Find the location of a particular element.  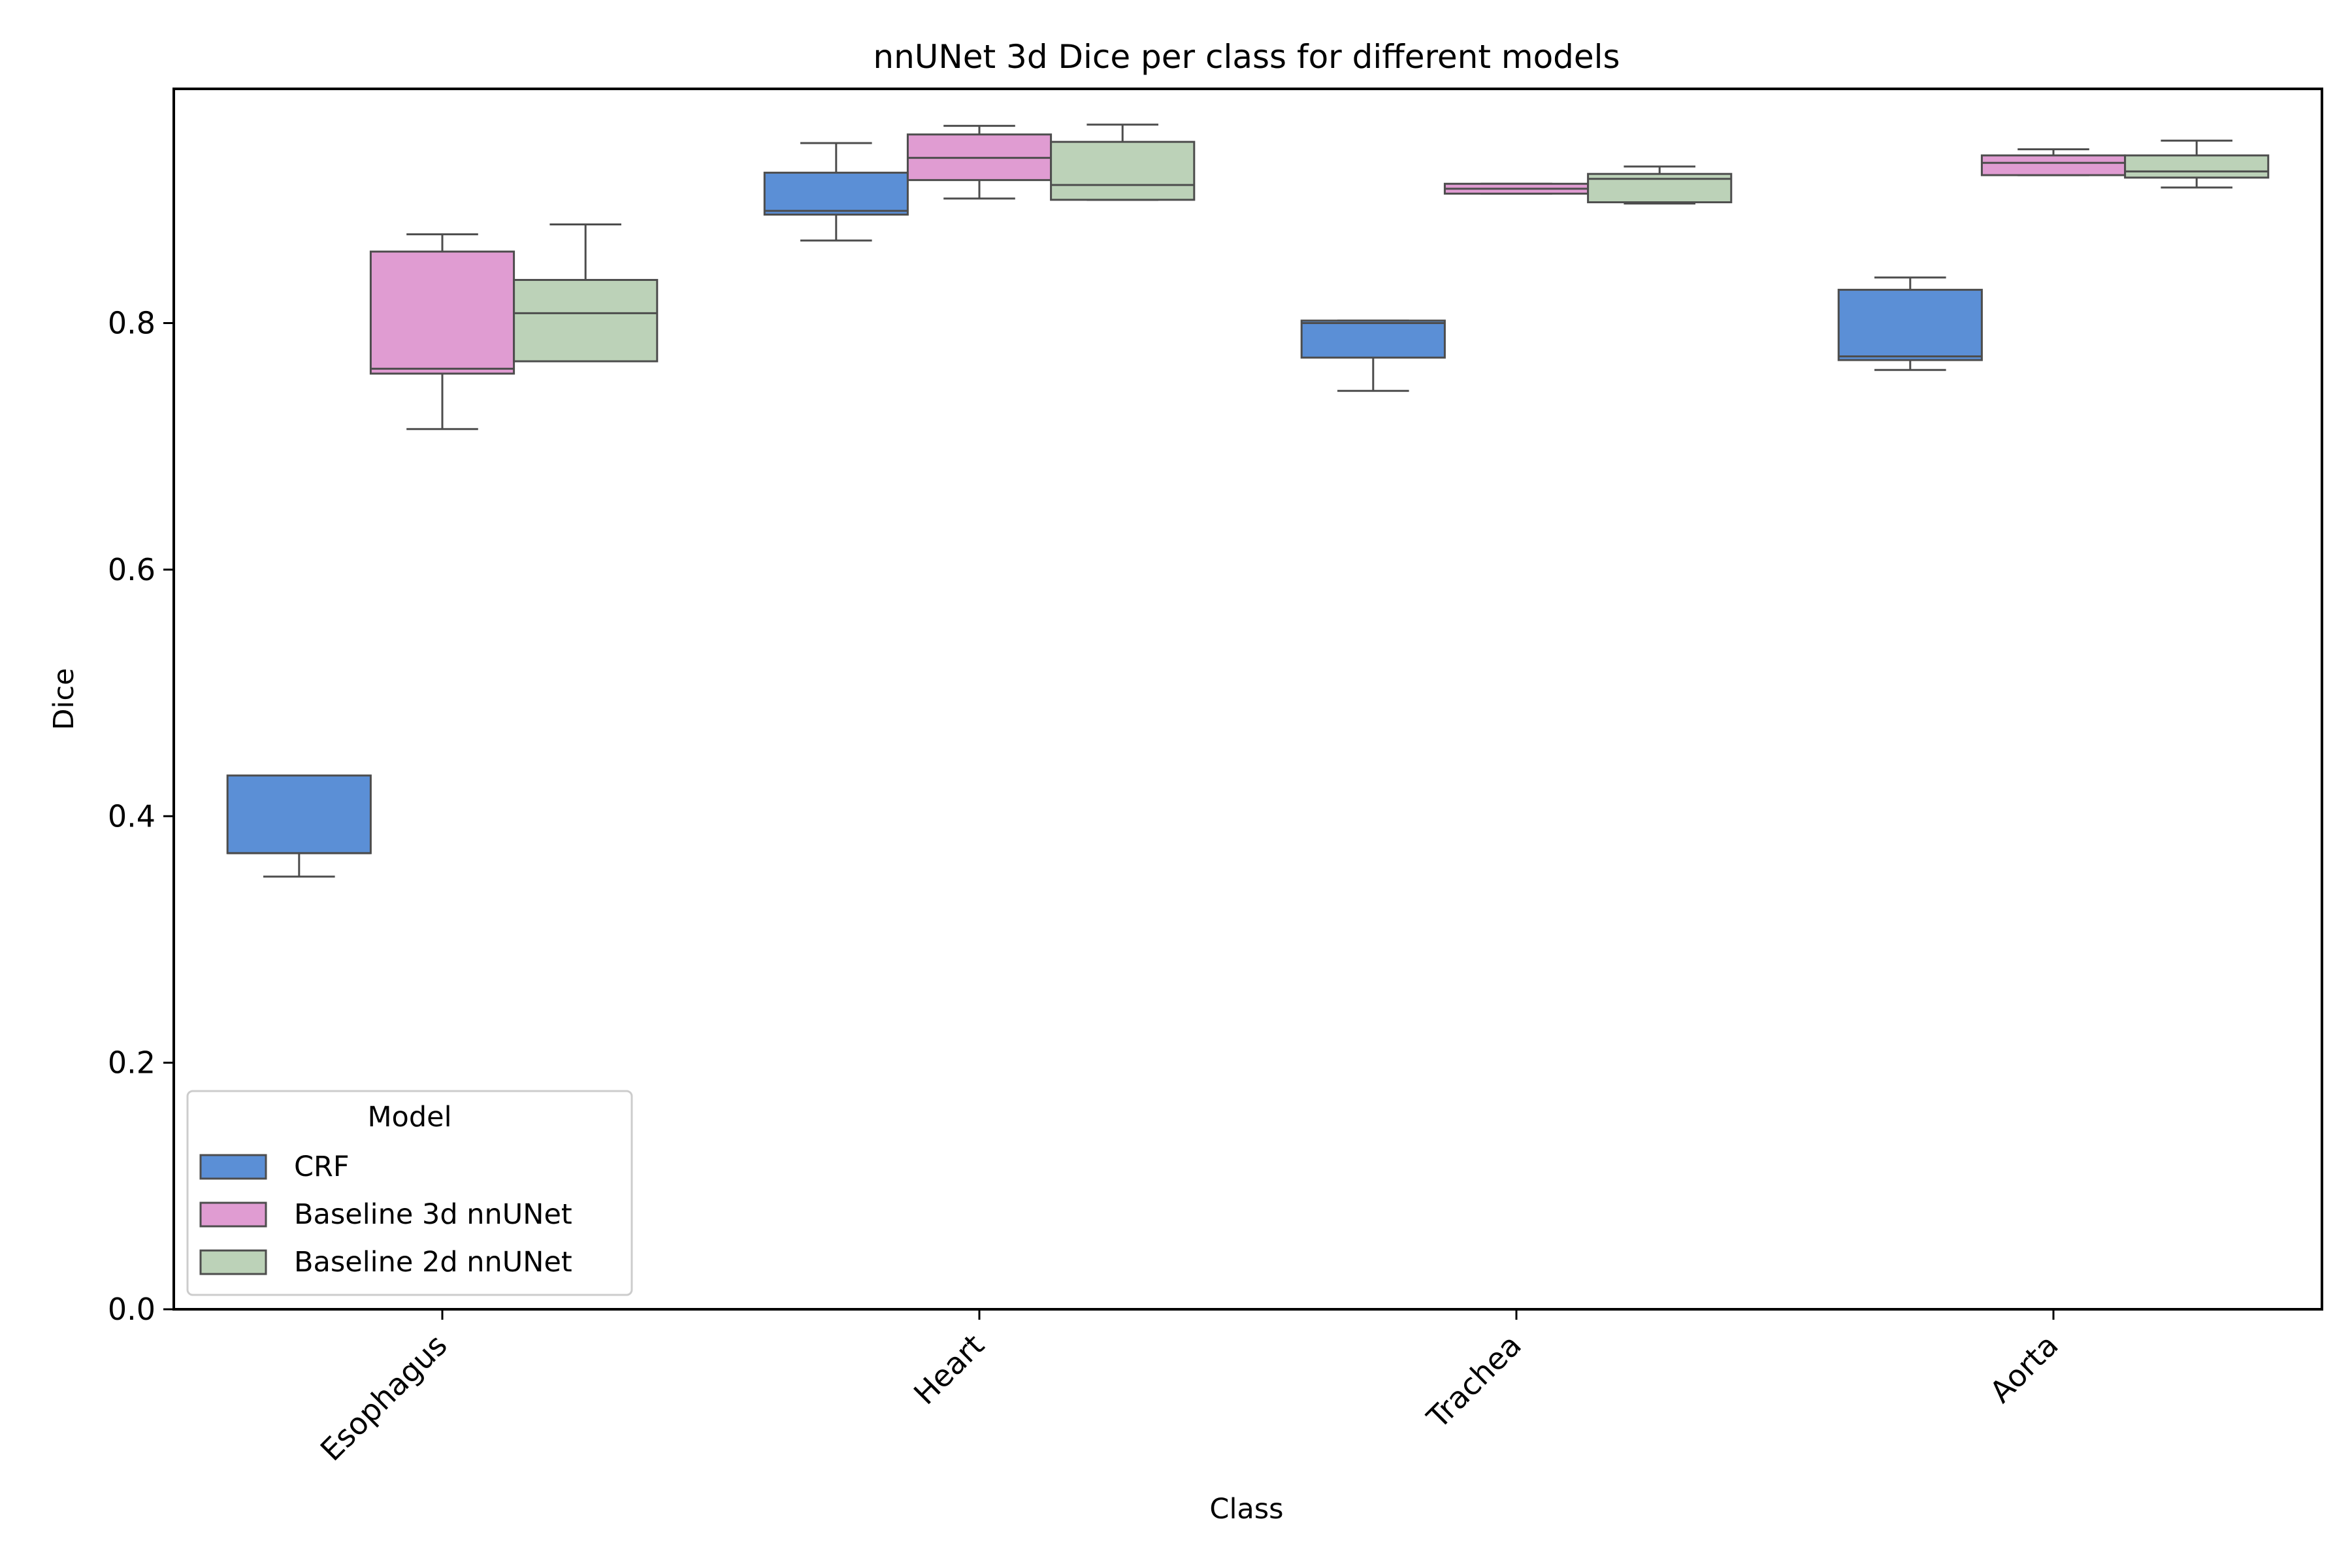

y-axis-label: Dice is located at coordinates (64, 699).